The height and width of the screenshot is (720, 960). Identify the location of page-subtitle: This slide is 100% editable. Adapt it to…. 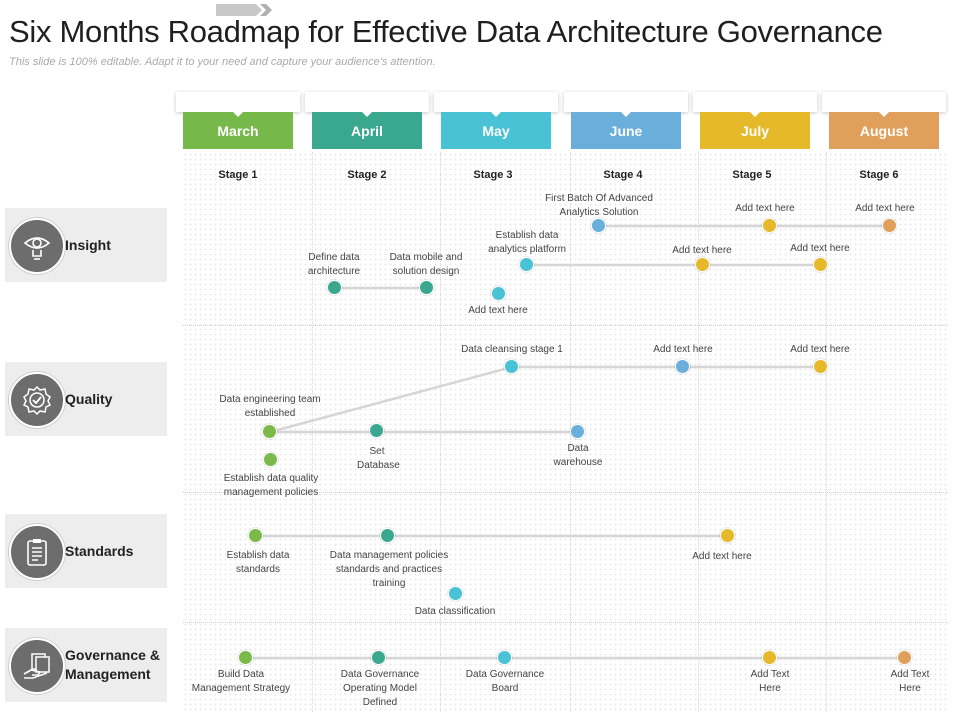
(222, 62).